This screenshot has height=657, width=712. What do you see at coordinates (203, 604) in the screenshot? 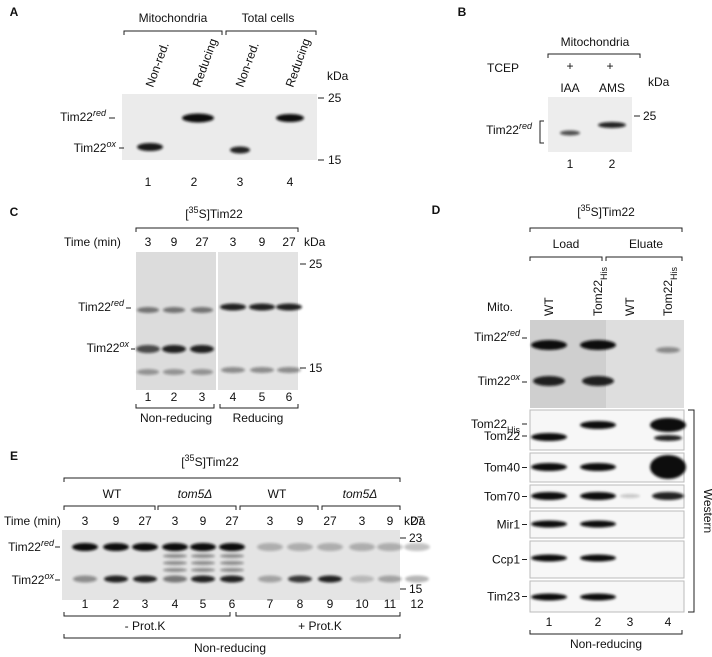
I see `label: 5` at bounding box center [203, 604].